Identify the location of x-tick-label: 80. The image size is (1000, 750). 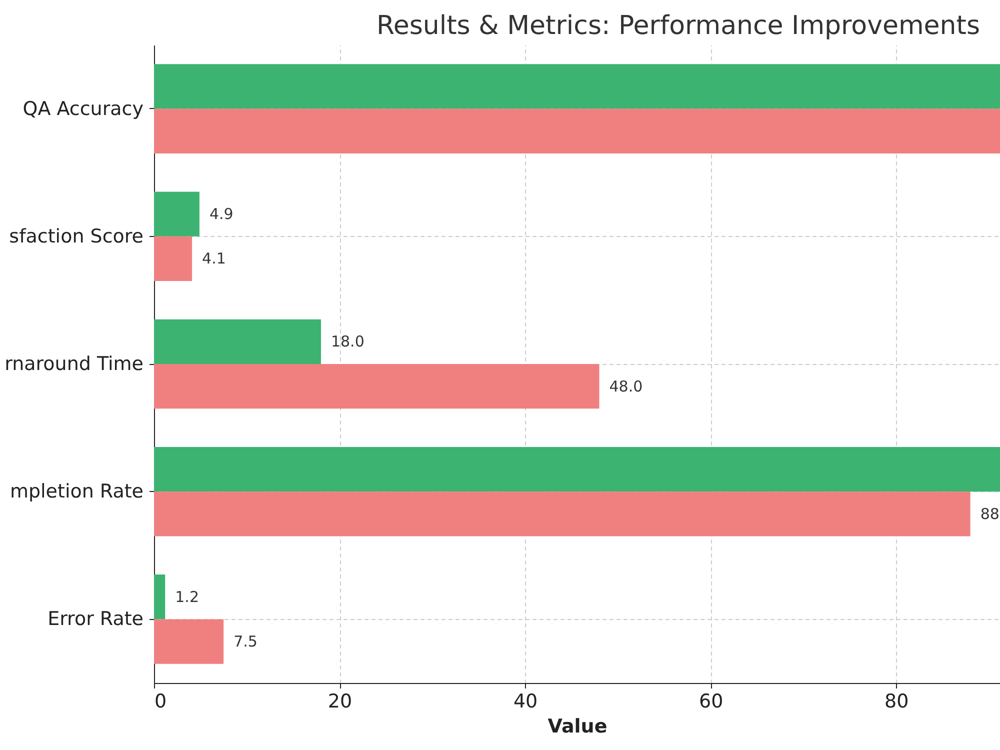
(896, 701).